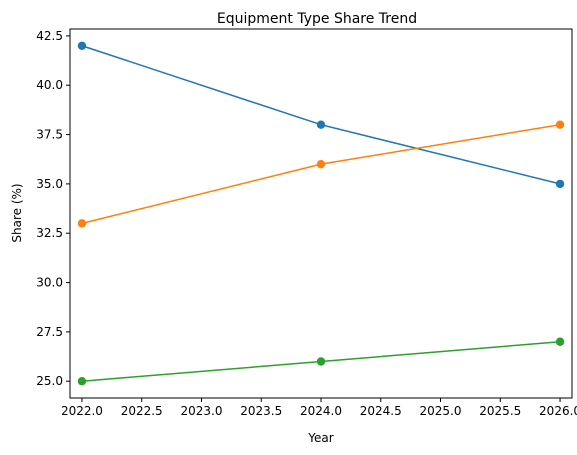  Describe the element at coordinates (558, 411) in the screenshot. I see `x-tick-label: 2026.0` at that location.